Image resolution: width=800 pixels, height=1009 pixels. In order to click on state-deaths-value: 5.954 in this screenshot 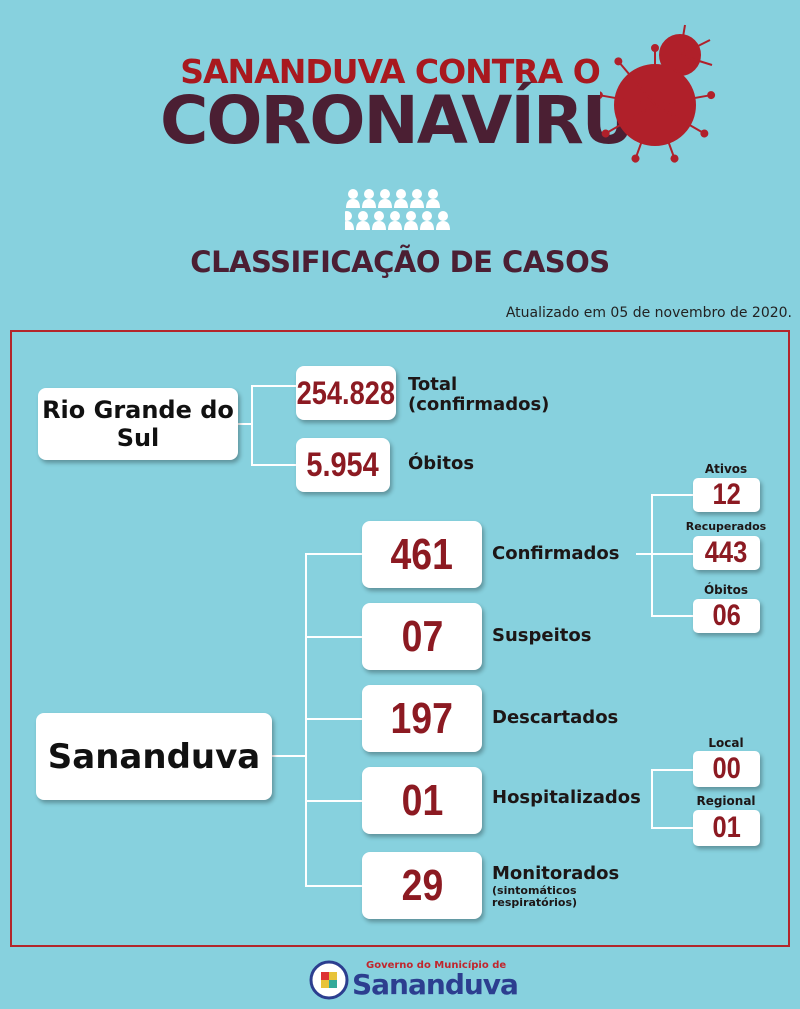, I will do `click(343, 464)`.